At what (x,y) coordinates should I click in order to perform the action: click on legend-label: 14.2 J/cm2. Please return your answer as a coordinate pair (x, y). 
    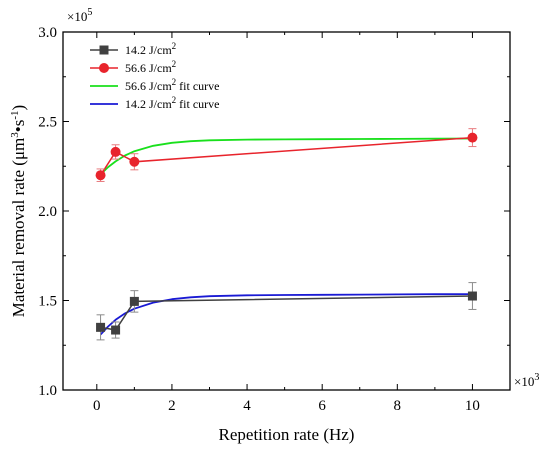
    Looking at the image, I should click on (150, 49).